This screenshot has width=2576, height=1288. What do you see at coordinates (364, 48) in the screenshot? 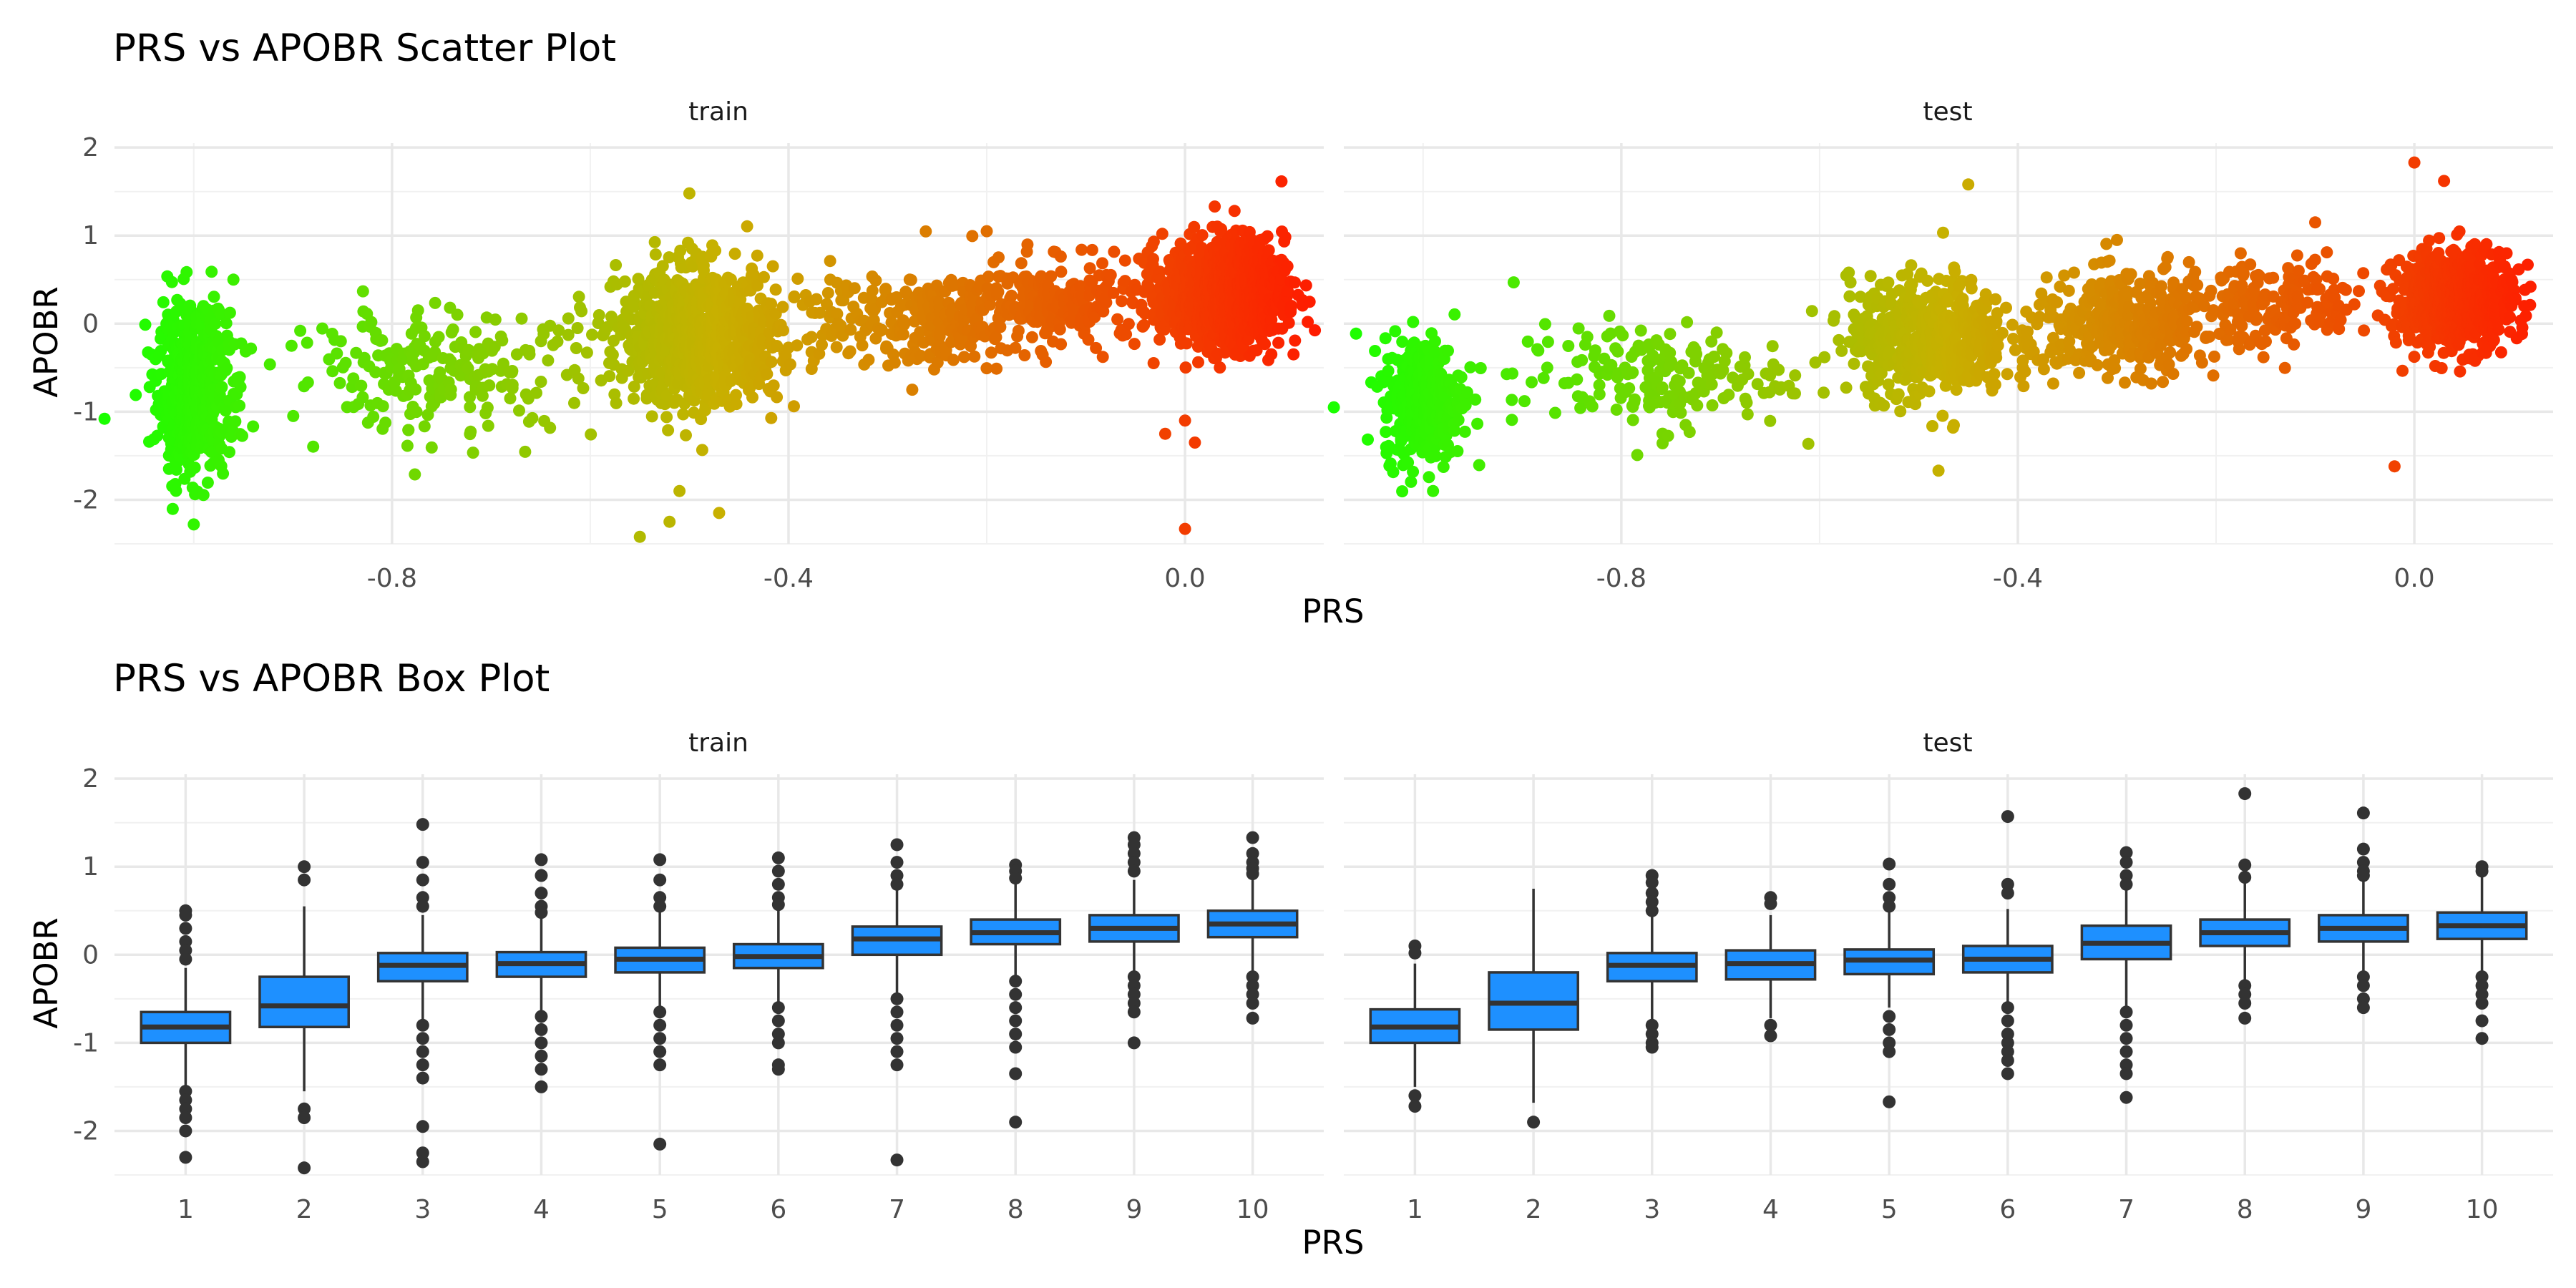
I see `scatter-plot-title: PRS vs APOBR Scatter Plot` at bounding box center [364, 48].